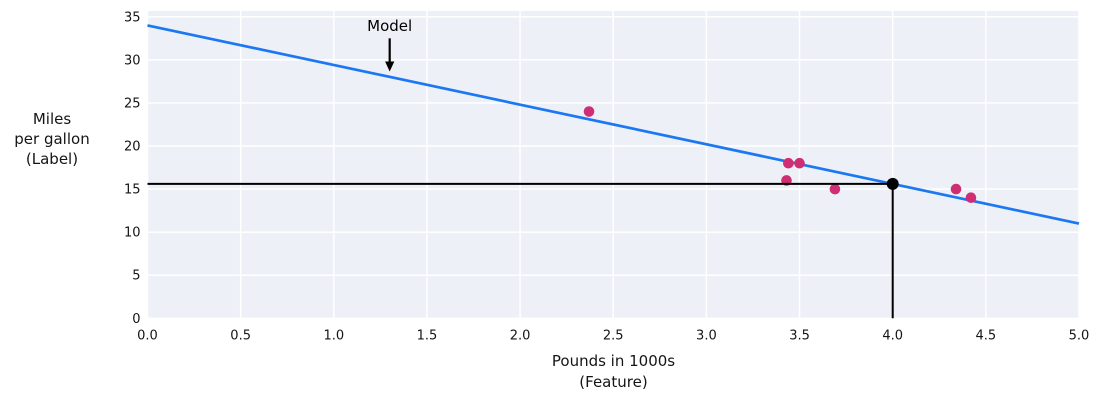 Image resolution: width=1099 pixels, height=401 pixels. What do you see at coordinates (892, 183) in the screenshot?
I see `prediction-dot` at bounding box center [892, 183].